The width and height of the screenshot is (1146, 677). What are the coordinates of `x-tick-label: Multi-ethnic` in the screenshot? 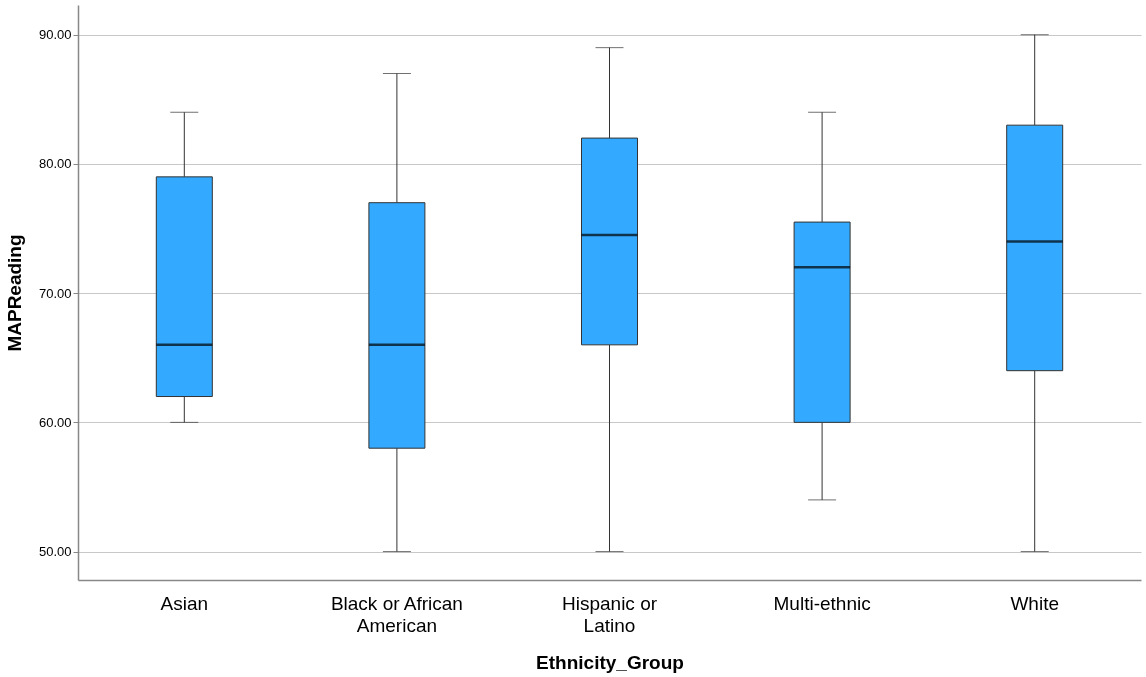 It's located at (822, 603).